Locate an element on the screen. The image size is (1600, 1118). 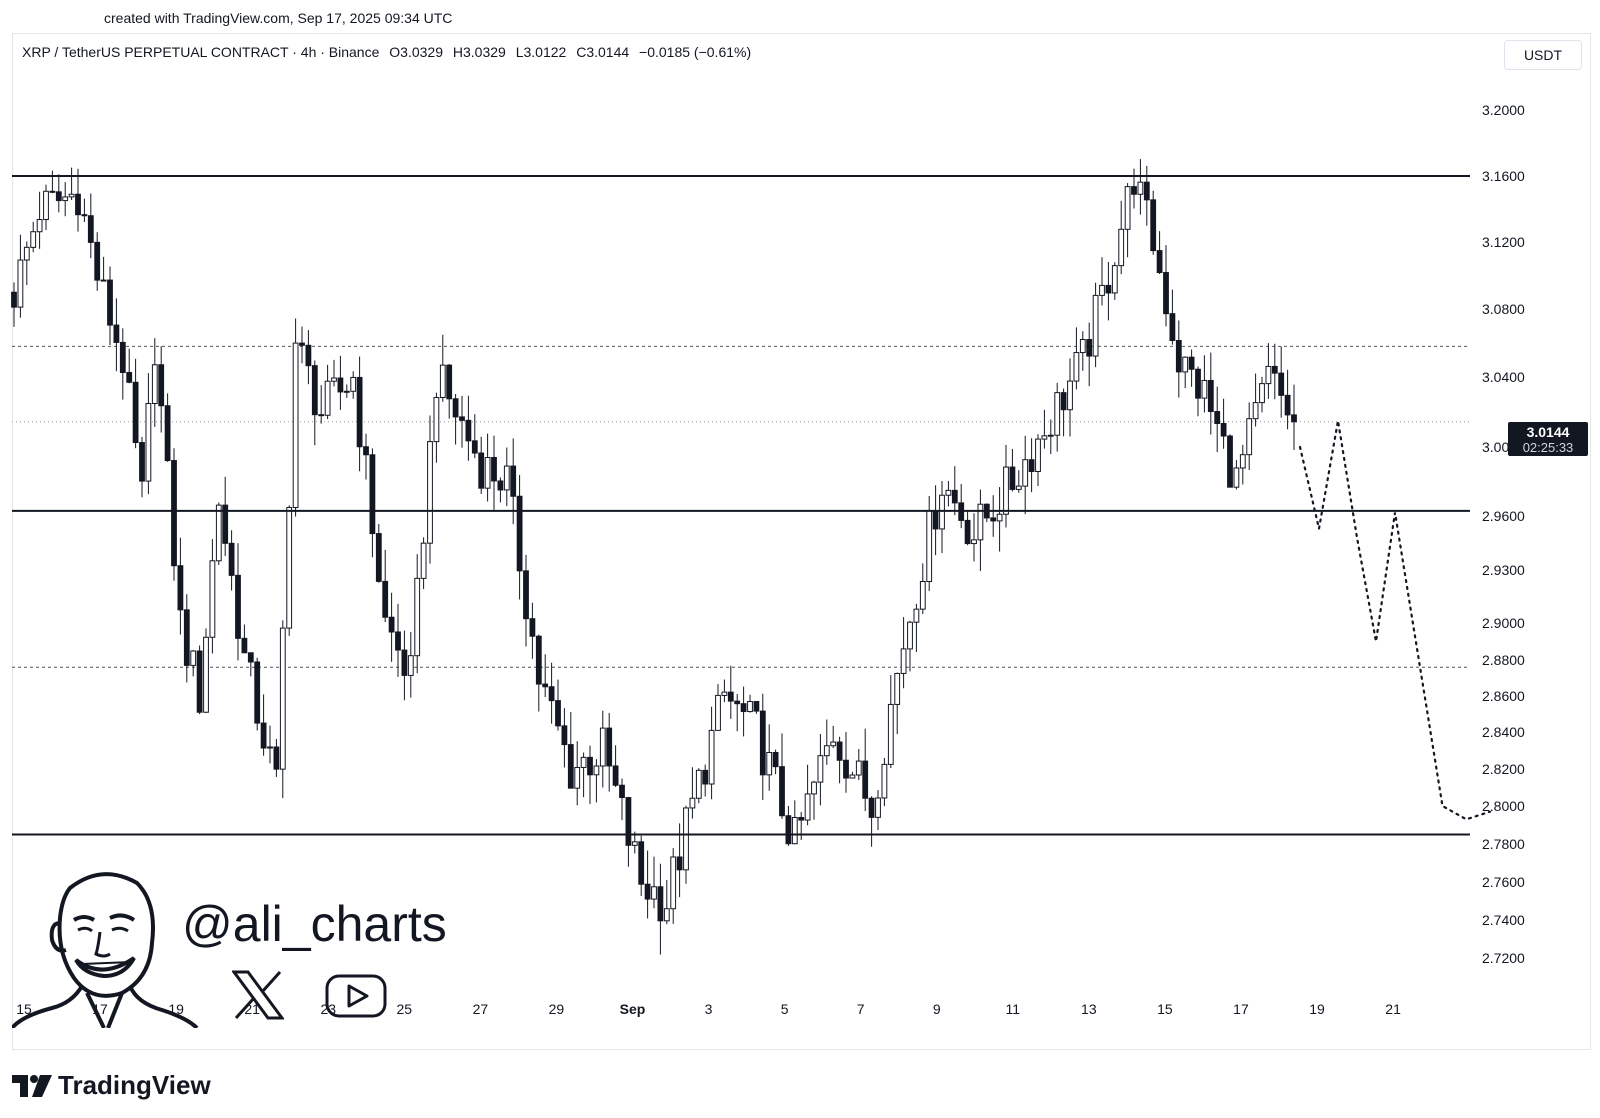
x-tick-label: 19 is located at coordinates (1317, 1009).